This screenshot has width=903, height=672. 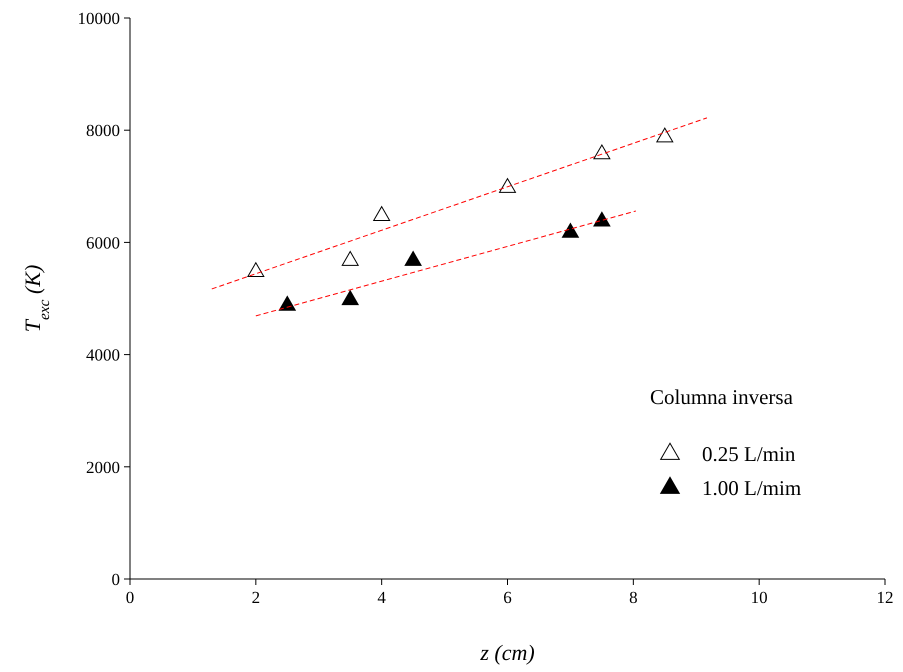 What do you see at coordinates (256, 597) in the screenshot?
I see `x-tick-label: 2` at bounding box center [256, 597].